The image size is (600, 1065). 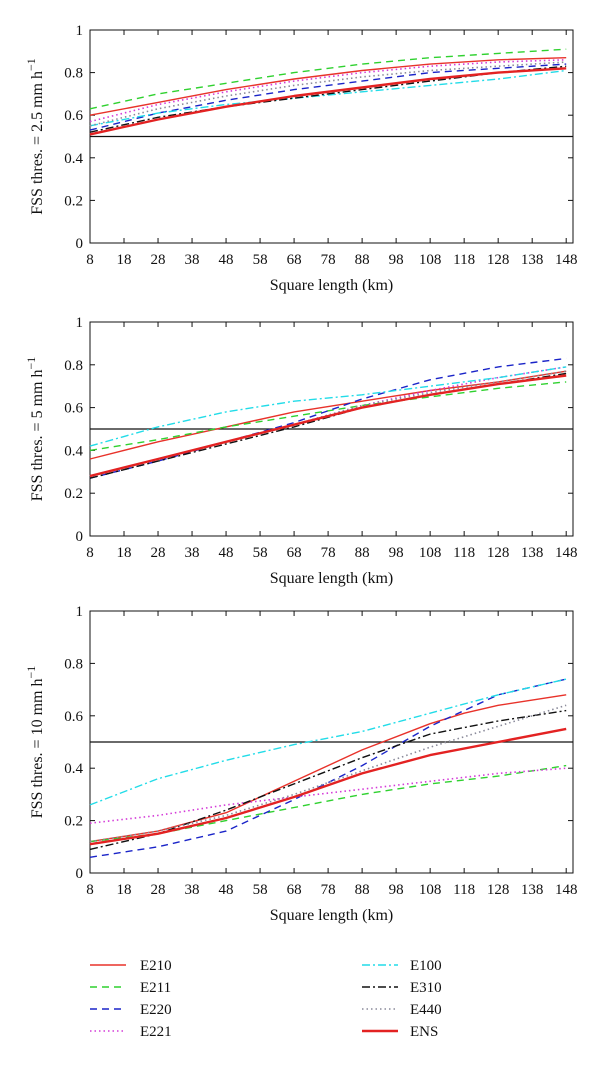 I want to click on legend: E210 E211 E220 E221 E100 E310 E440 ENS, so click(x=266, y=999).